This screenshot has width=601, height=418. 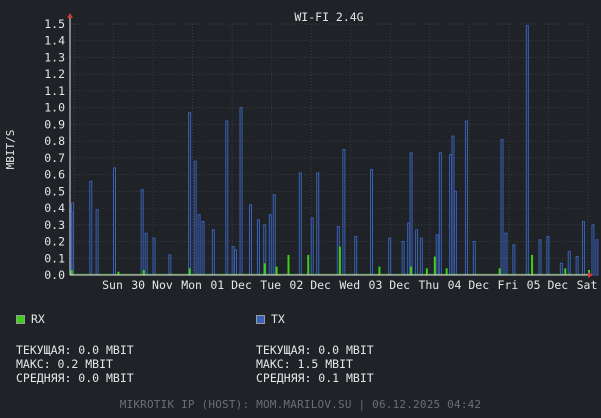 I want to click on y-tick-label: 0.8, so click(x=54, y=141).